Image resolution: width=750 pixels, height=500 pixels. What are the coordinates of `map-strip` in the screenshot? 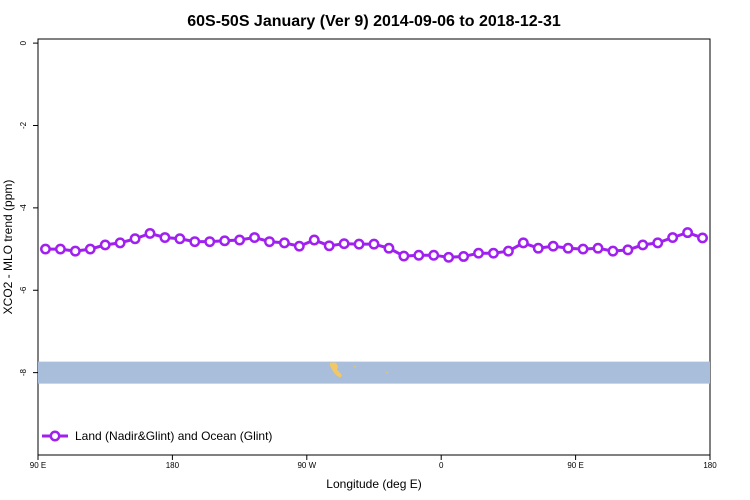 It's located at (374, 373).